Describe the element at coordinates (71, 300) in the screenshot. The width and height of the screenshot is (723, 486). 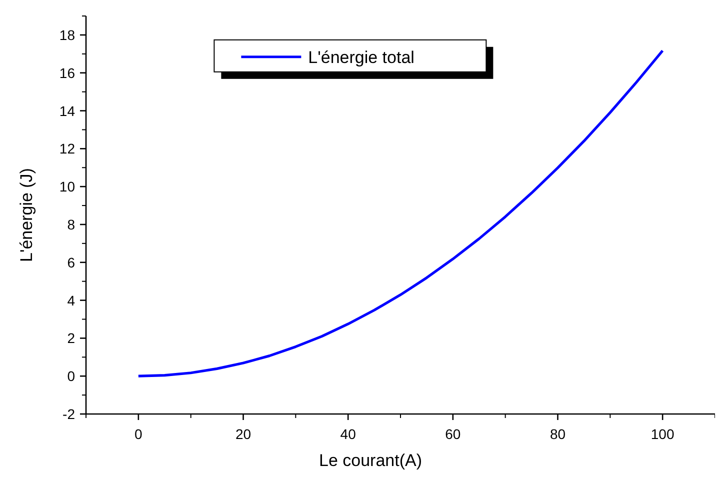
I see `y-tick-label: 4` at that location.